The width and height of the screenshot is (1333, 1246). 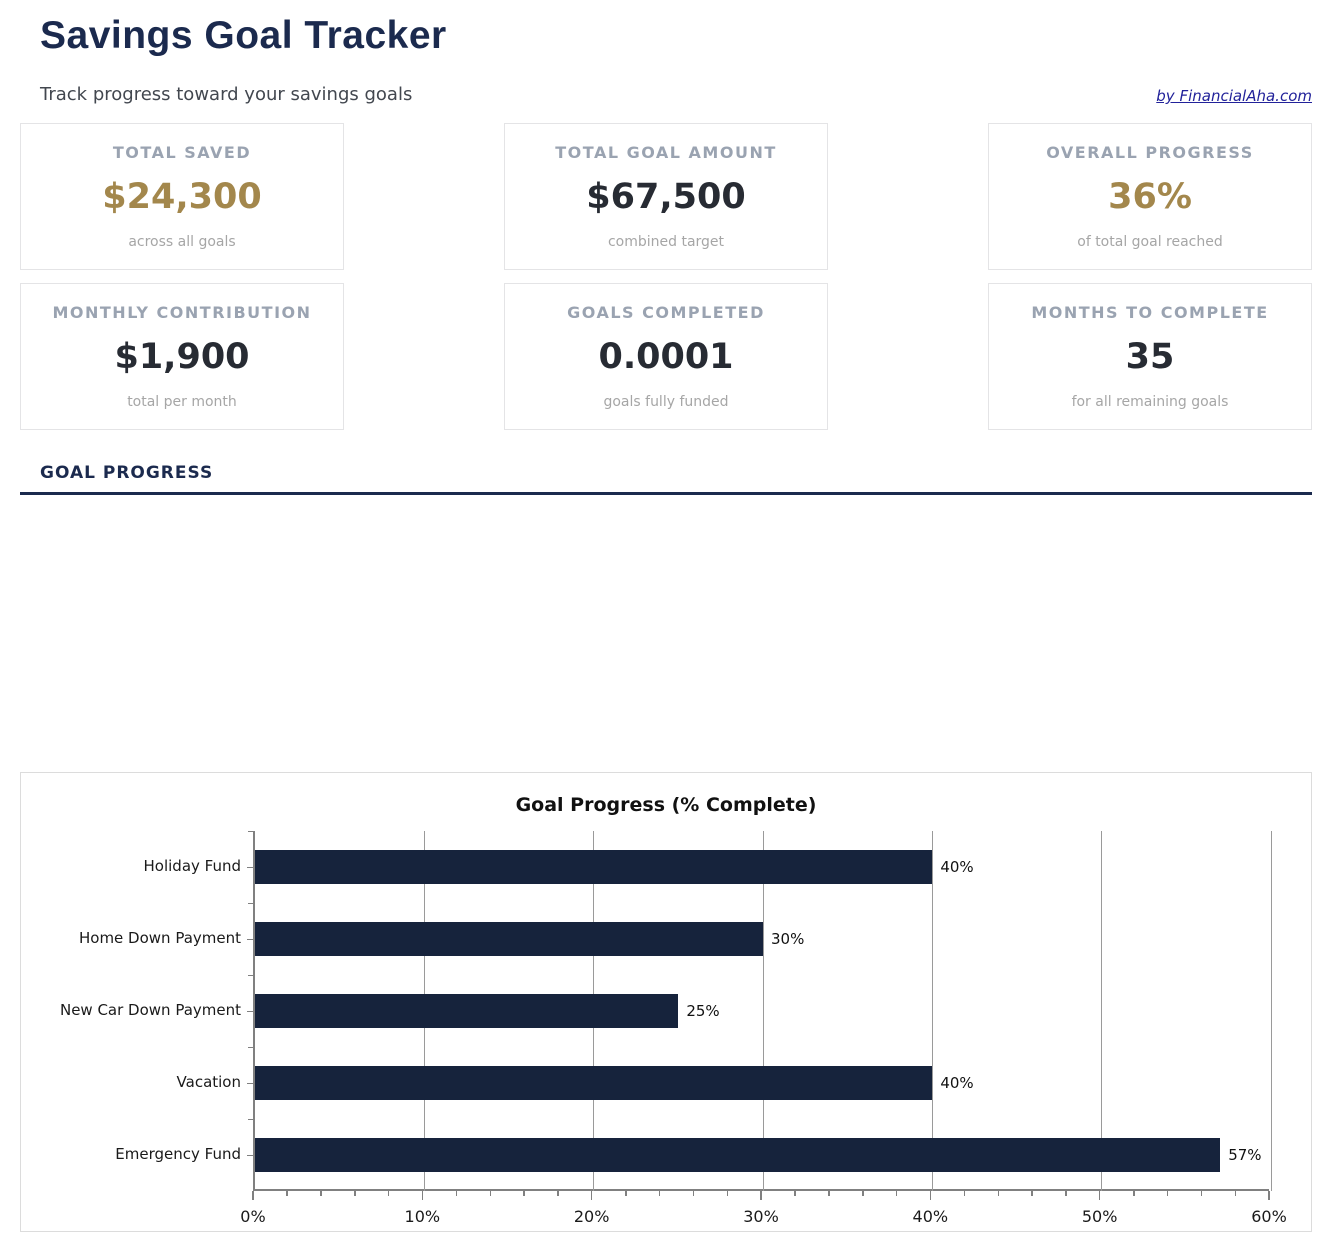 I want to click on page-subtitle: Track progress toward your savings goals, so click(x=226, y=94).